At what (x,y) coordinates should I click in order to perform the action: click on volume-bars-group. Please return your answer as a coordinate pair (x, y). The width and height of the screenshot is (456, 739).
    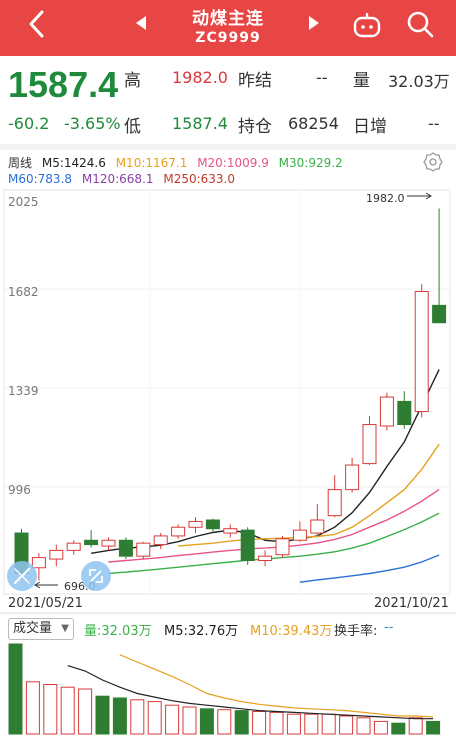
    Looking at the image, I should click on (224, 689).